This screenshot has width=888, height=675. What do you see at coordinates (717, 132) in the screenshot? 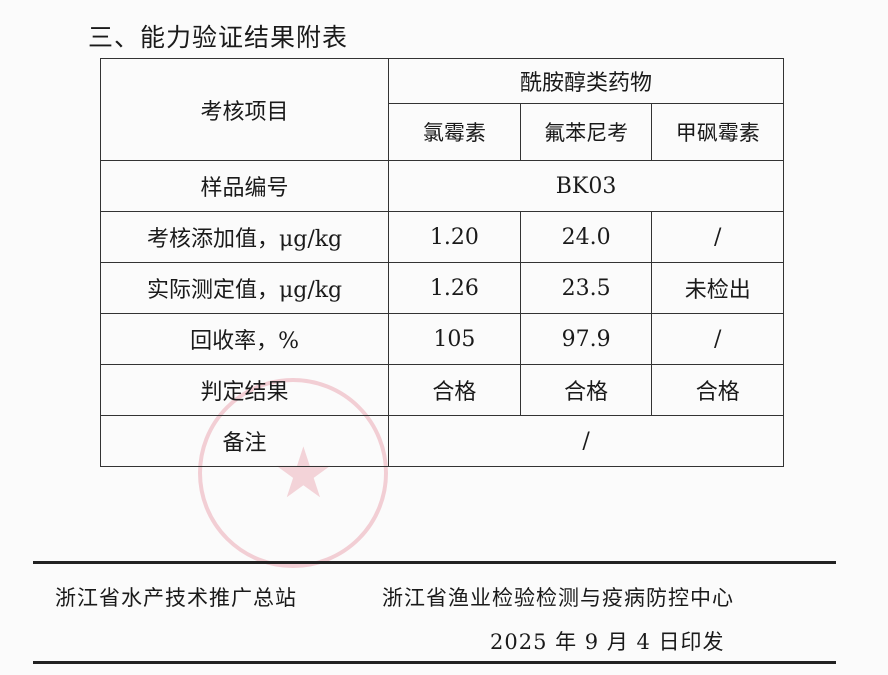
I see `drug-header: 甲砜霉素` at bounding box center [717, 132].